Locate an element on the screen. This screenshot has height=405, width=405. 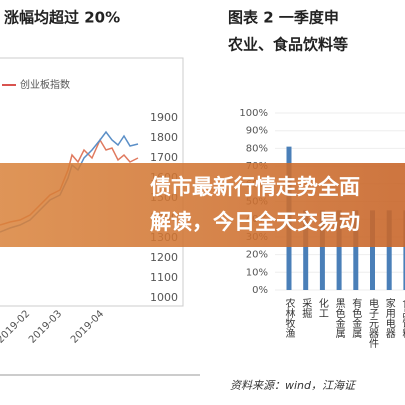
category-label: 食品饮料 is located at coordinates (402, 318).